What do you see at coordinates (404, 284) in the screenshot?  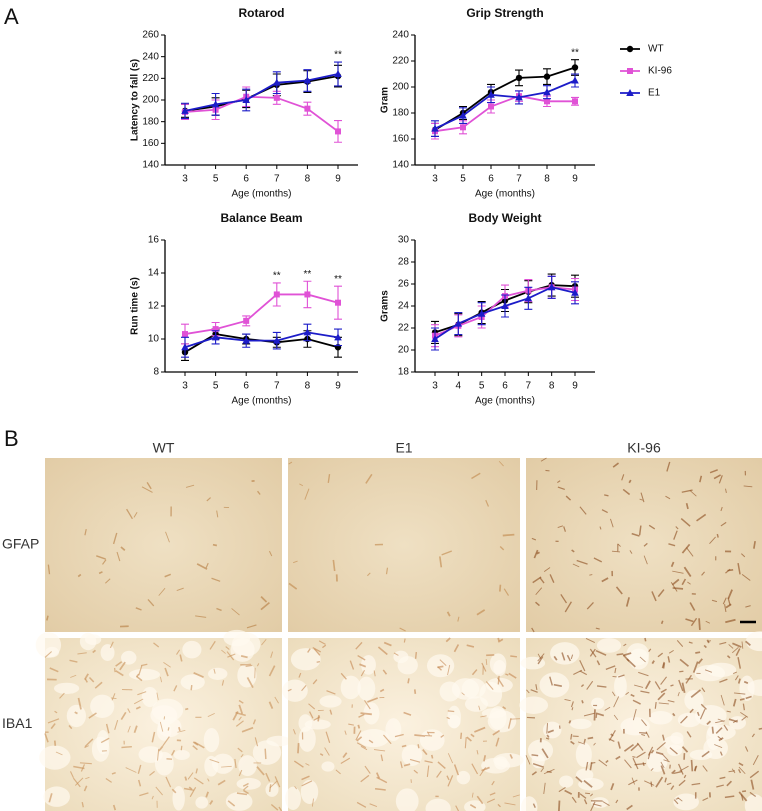 I see `y-tick-label: 26` at bounding box center [404, 284].